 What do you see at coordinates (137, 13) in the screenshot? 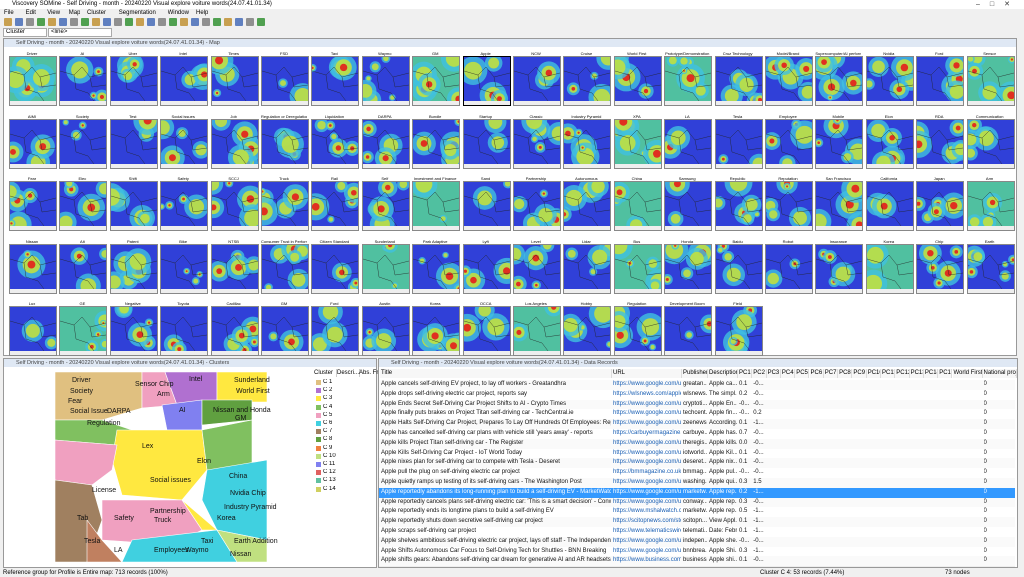
I see `menu-item: Segmentation` at bounding box center [137, 13].